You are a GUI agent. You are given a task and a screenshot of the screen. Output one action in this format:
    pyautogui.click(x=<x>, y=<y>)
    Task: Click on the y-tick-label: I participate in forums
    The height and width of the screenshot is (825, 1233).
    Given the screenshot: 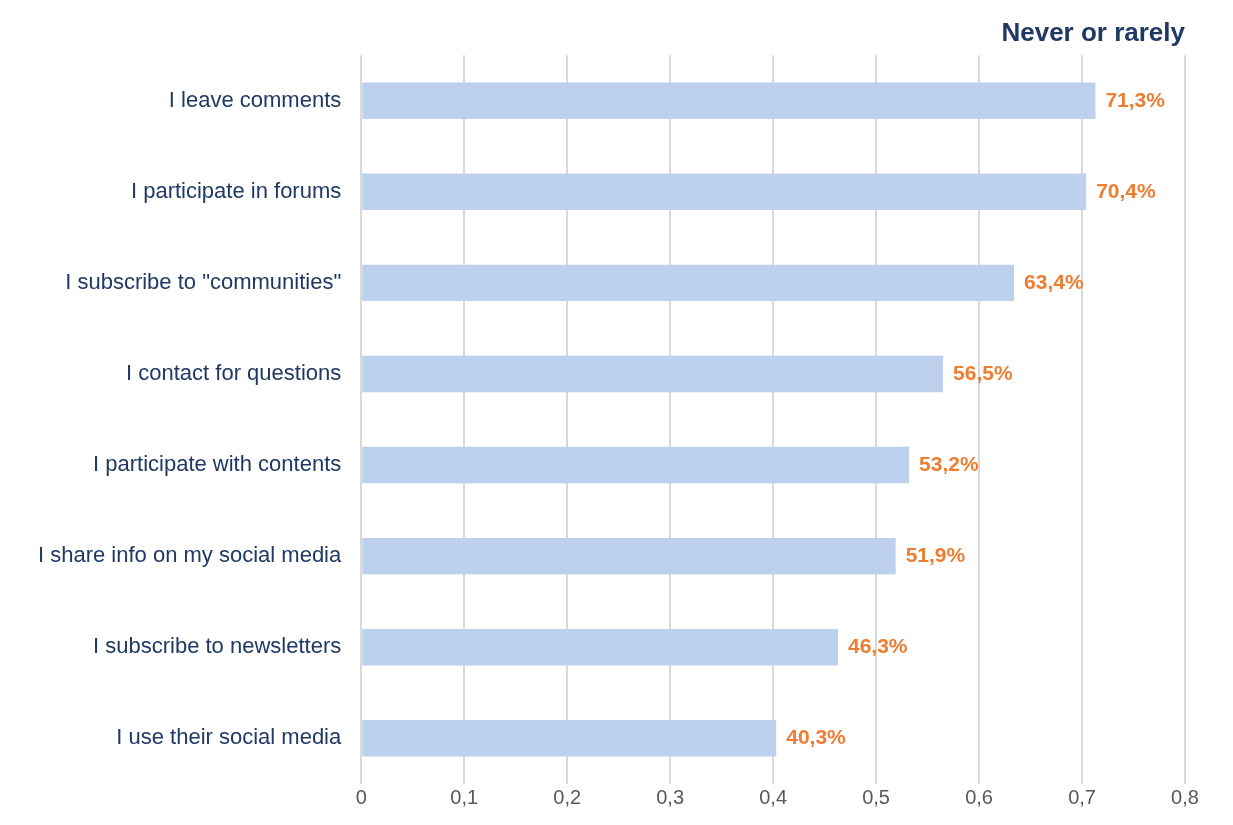 What is the action you would take?
    pyautogui.click(x=236, y=190)
    